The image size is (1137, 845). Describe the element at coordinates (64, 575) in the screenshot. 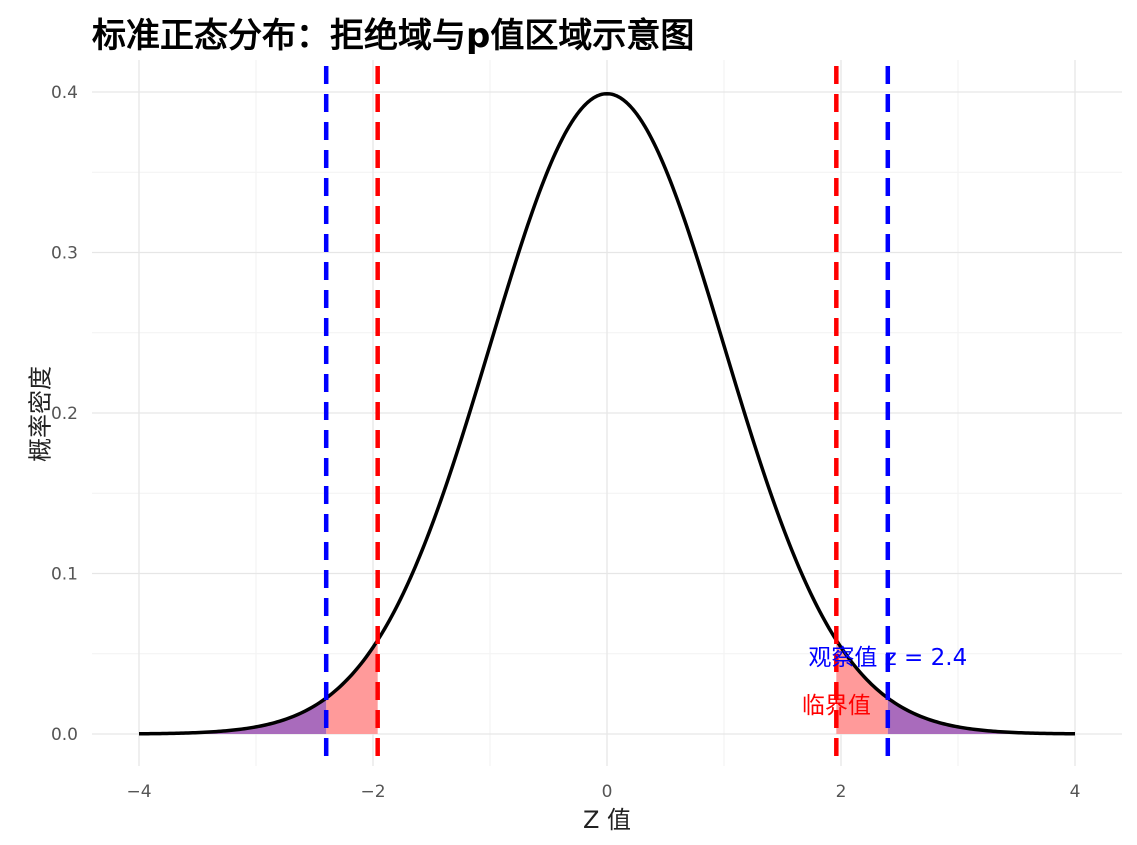

I see `y-tick-label: 0.1` at that location.